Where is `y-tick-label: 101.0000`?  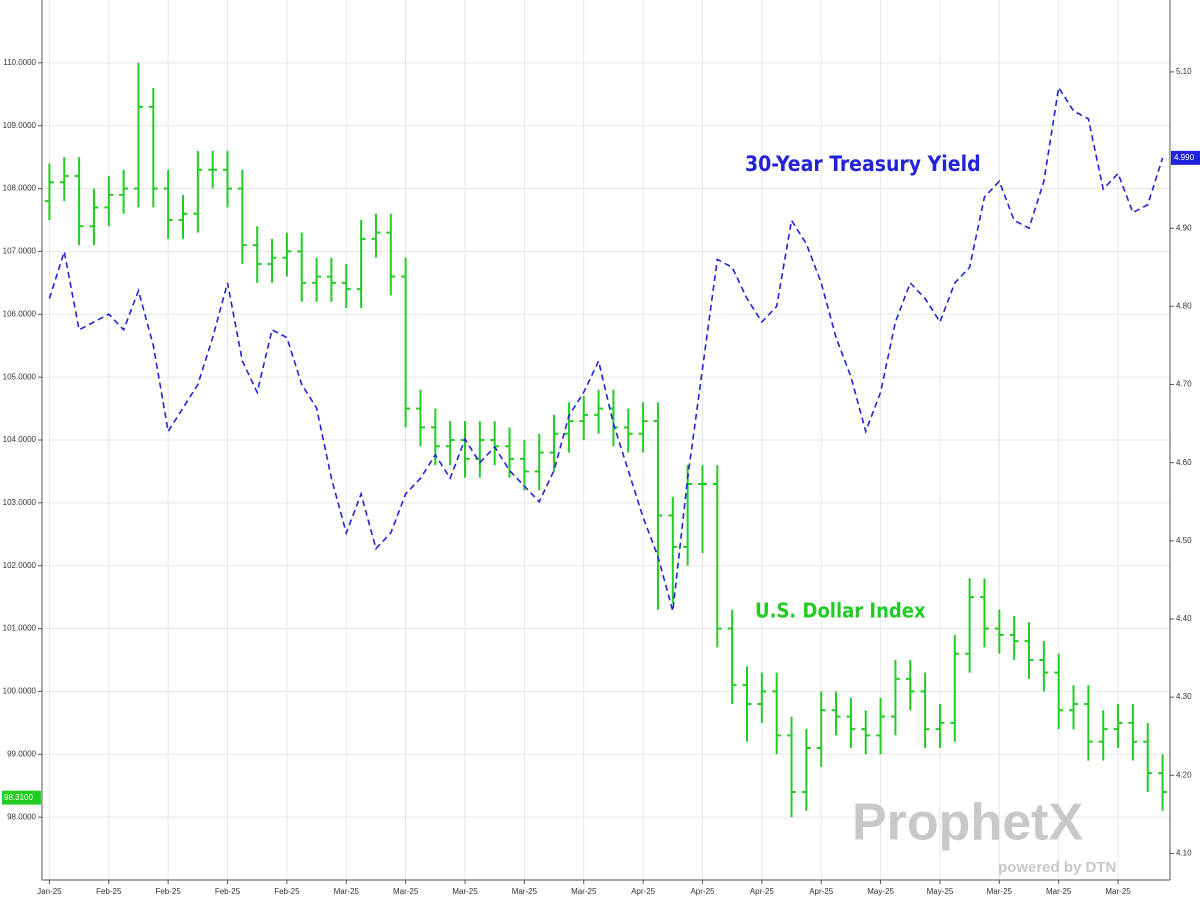
y-tick-label: 101.0000 is located at coordinates (20, 628).